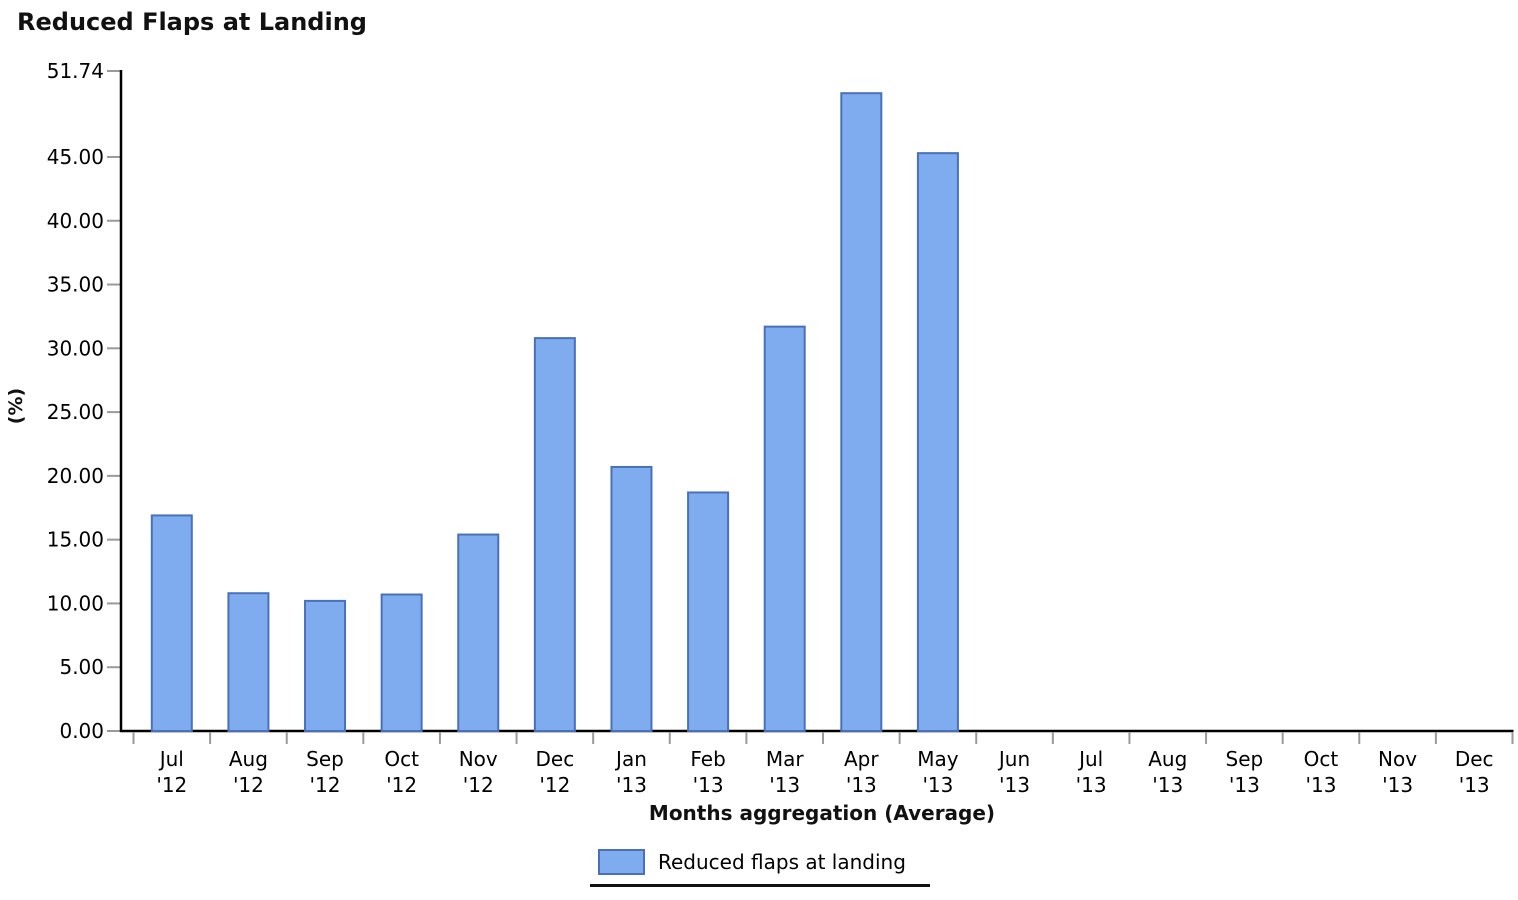 The image size is (1518, 900). What do you see at coordinates (75, 348) in the screenshot?
I see `y-tick-label: 30.00` at bounding box center [75, 348].